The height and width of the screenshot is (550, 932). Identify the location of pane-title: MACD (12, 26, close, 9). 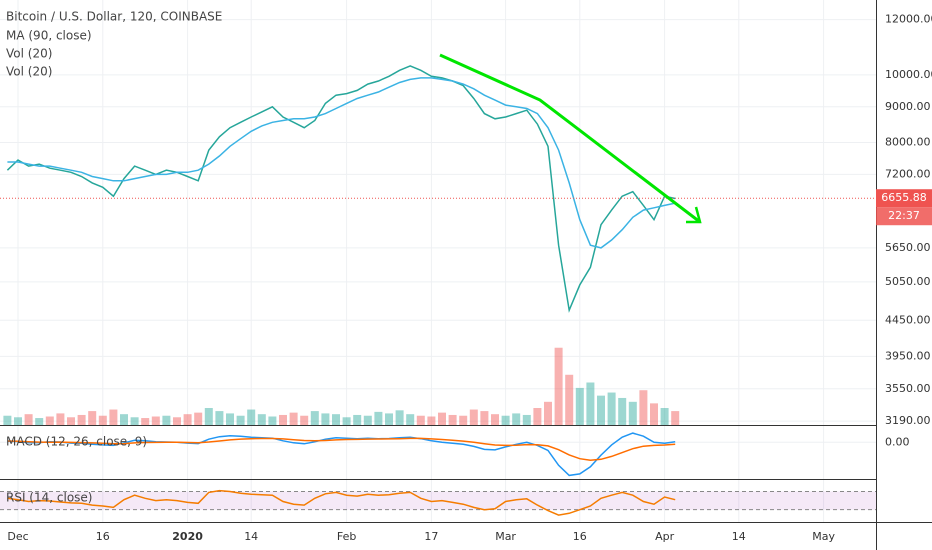
(76, 442).